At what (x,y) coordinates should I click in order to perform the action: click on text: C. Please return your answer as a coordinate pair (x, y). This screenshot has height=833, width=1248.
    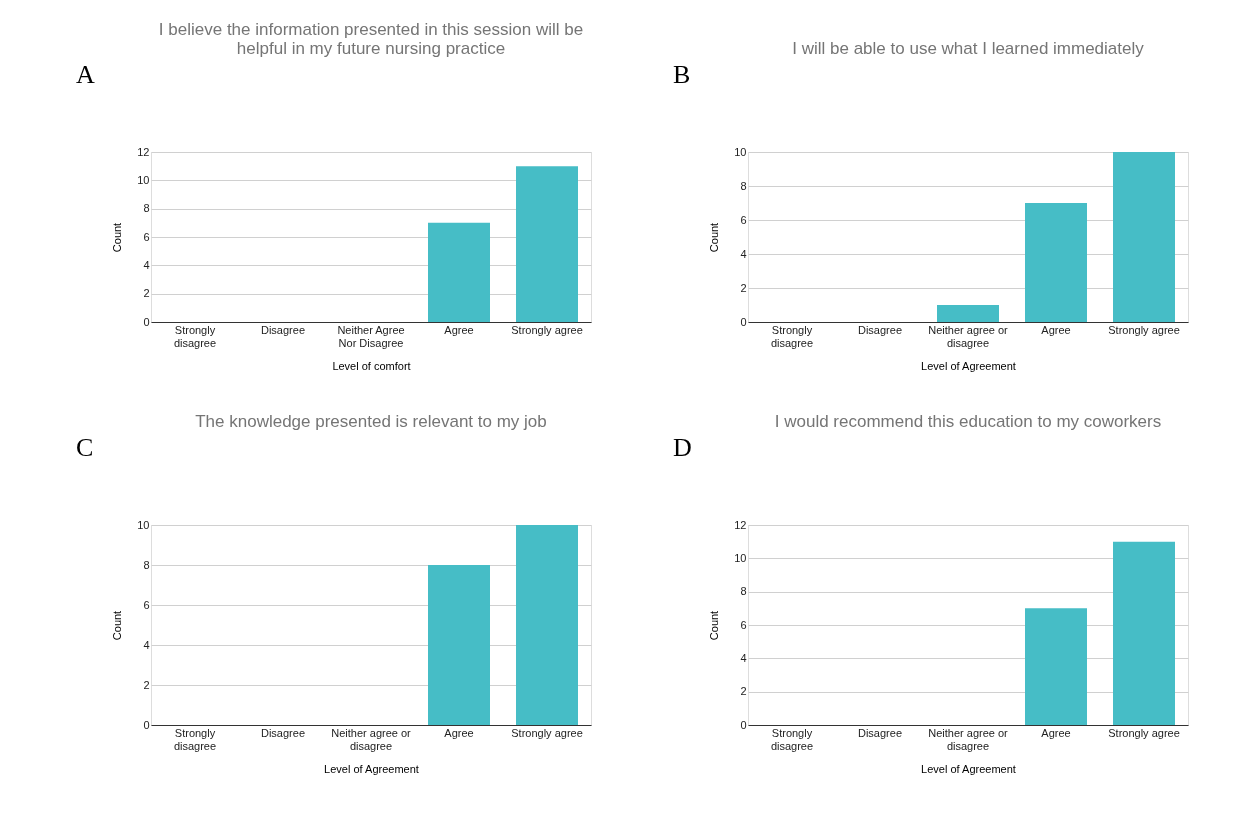
    Looking at the image, I should click on (85, 447).